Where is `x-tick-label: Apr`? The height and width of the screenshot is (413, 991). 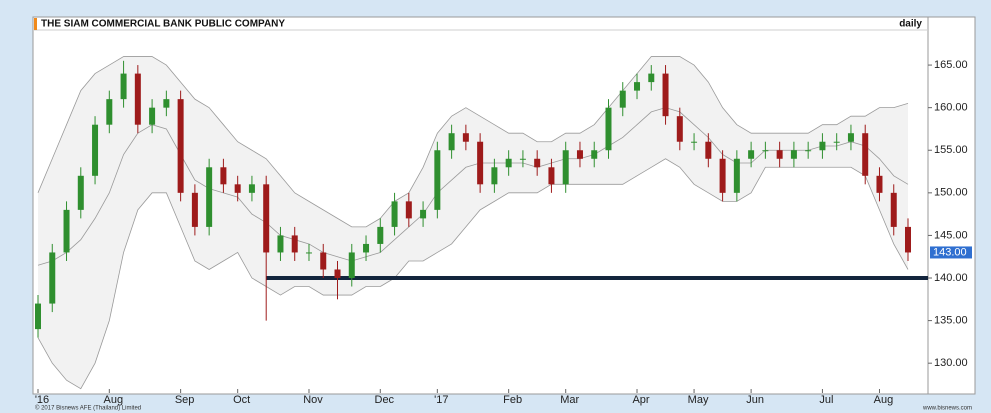
x-tick-label: Apr is located at coordinates (640, 400).